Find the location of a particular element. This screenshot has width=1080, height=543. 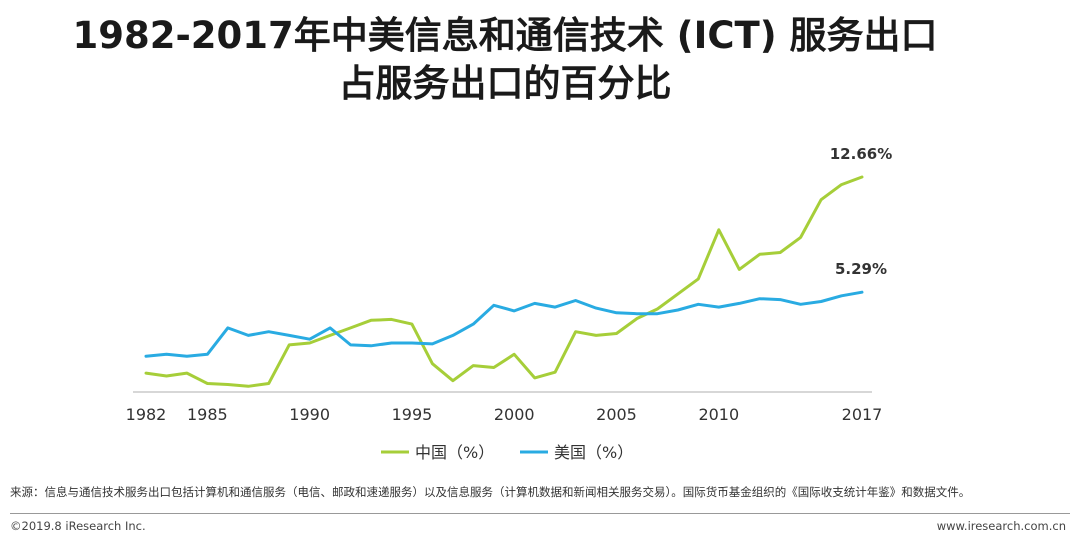

x-tick-label: 2000 is located at coordinates (514, 414).